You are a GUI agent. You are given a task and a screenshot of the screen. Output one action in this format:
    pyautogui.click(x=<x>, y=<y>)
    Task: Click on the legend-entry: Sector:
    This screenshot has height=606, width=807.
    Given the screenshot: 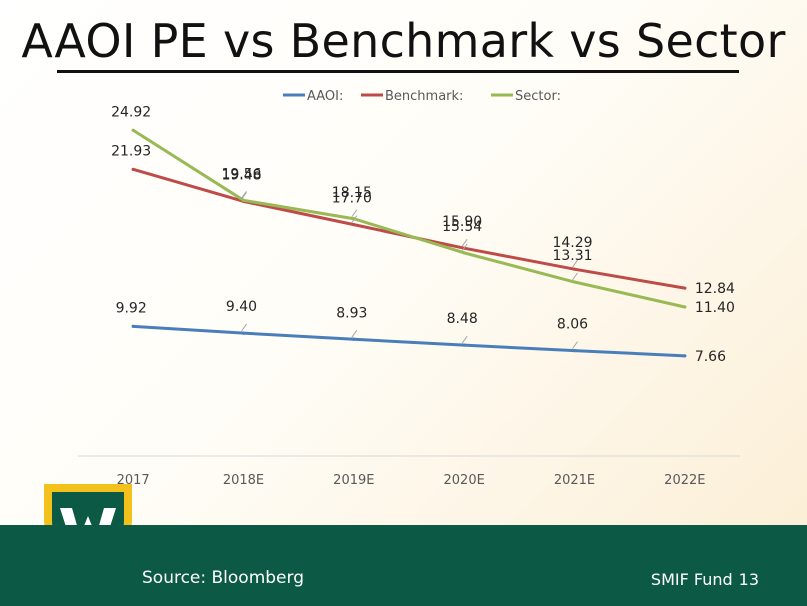 What is the action you would take?
    pyautogui.click(x=538, y=96)
    